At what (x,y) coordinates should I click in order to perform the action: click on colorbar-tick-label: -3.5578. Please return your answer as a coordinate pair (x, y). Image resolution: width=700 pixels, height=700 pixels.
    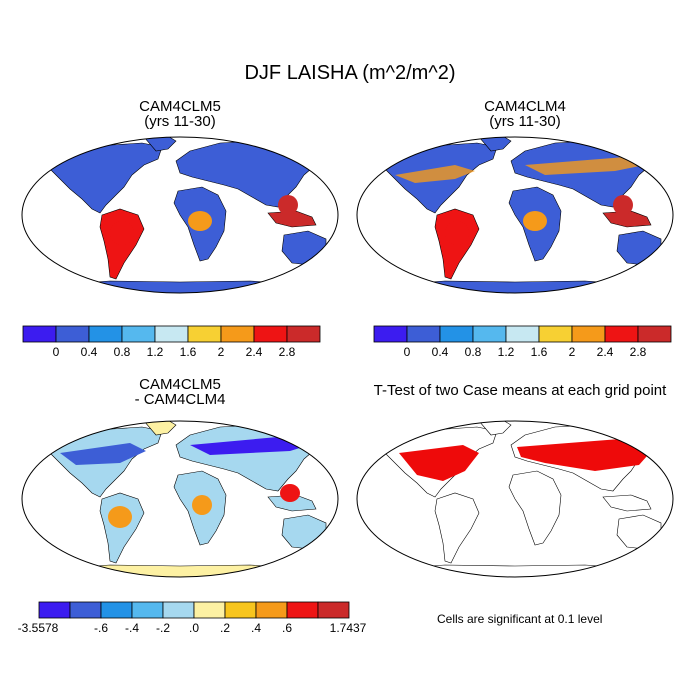
    Looking at the image, I should click on (38, 628).